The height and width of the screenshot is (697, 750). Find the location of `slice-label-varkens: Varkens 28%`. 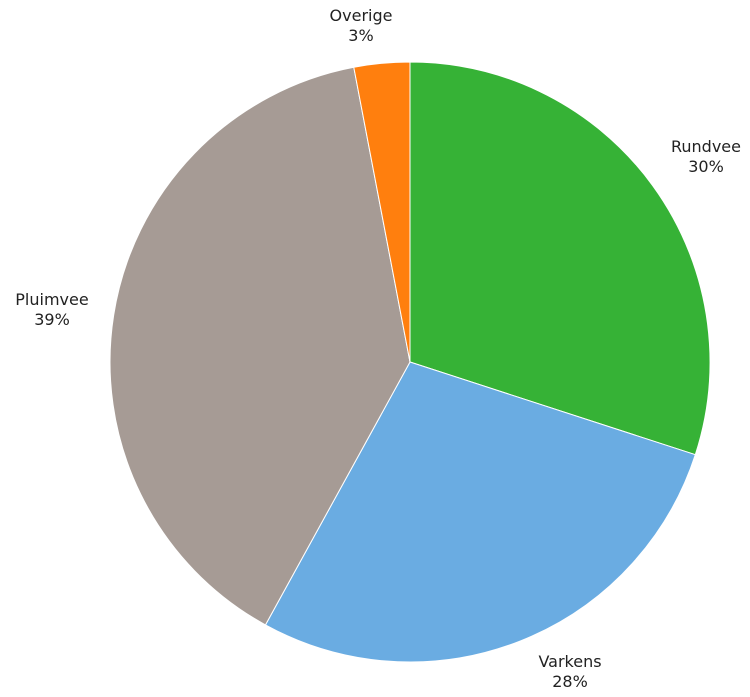

slice-label-varkens: Varkens 28% is located at coordinates (569, 671).